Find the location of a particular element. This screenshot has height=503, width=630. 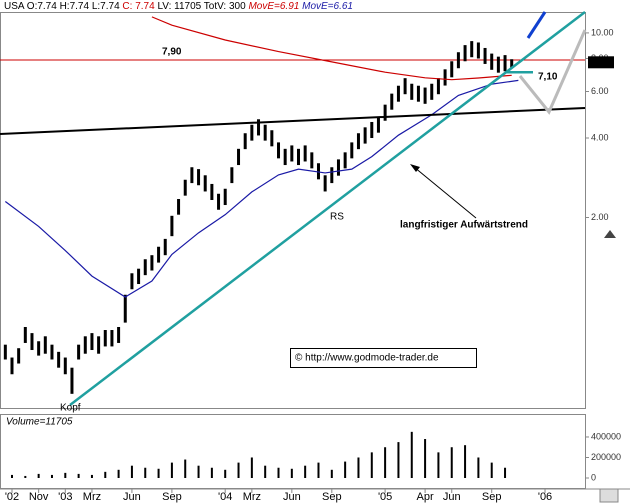

x-tick-label: '03 is located at coordinates (65, 497).